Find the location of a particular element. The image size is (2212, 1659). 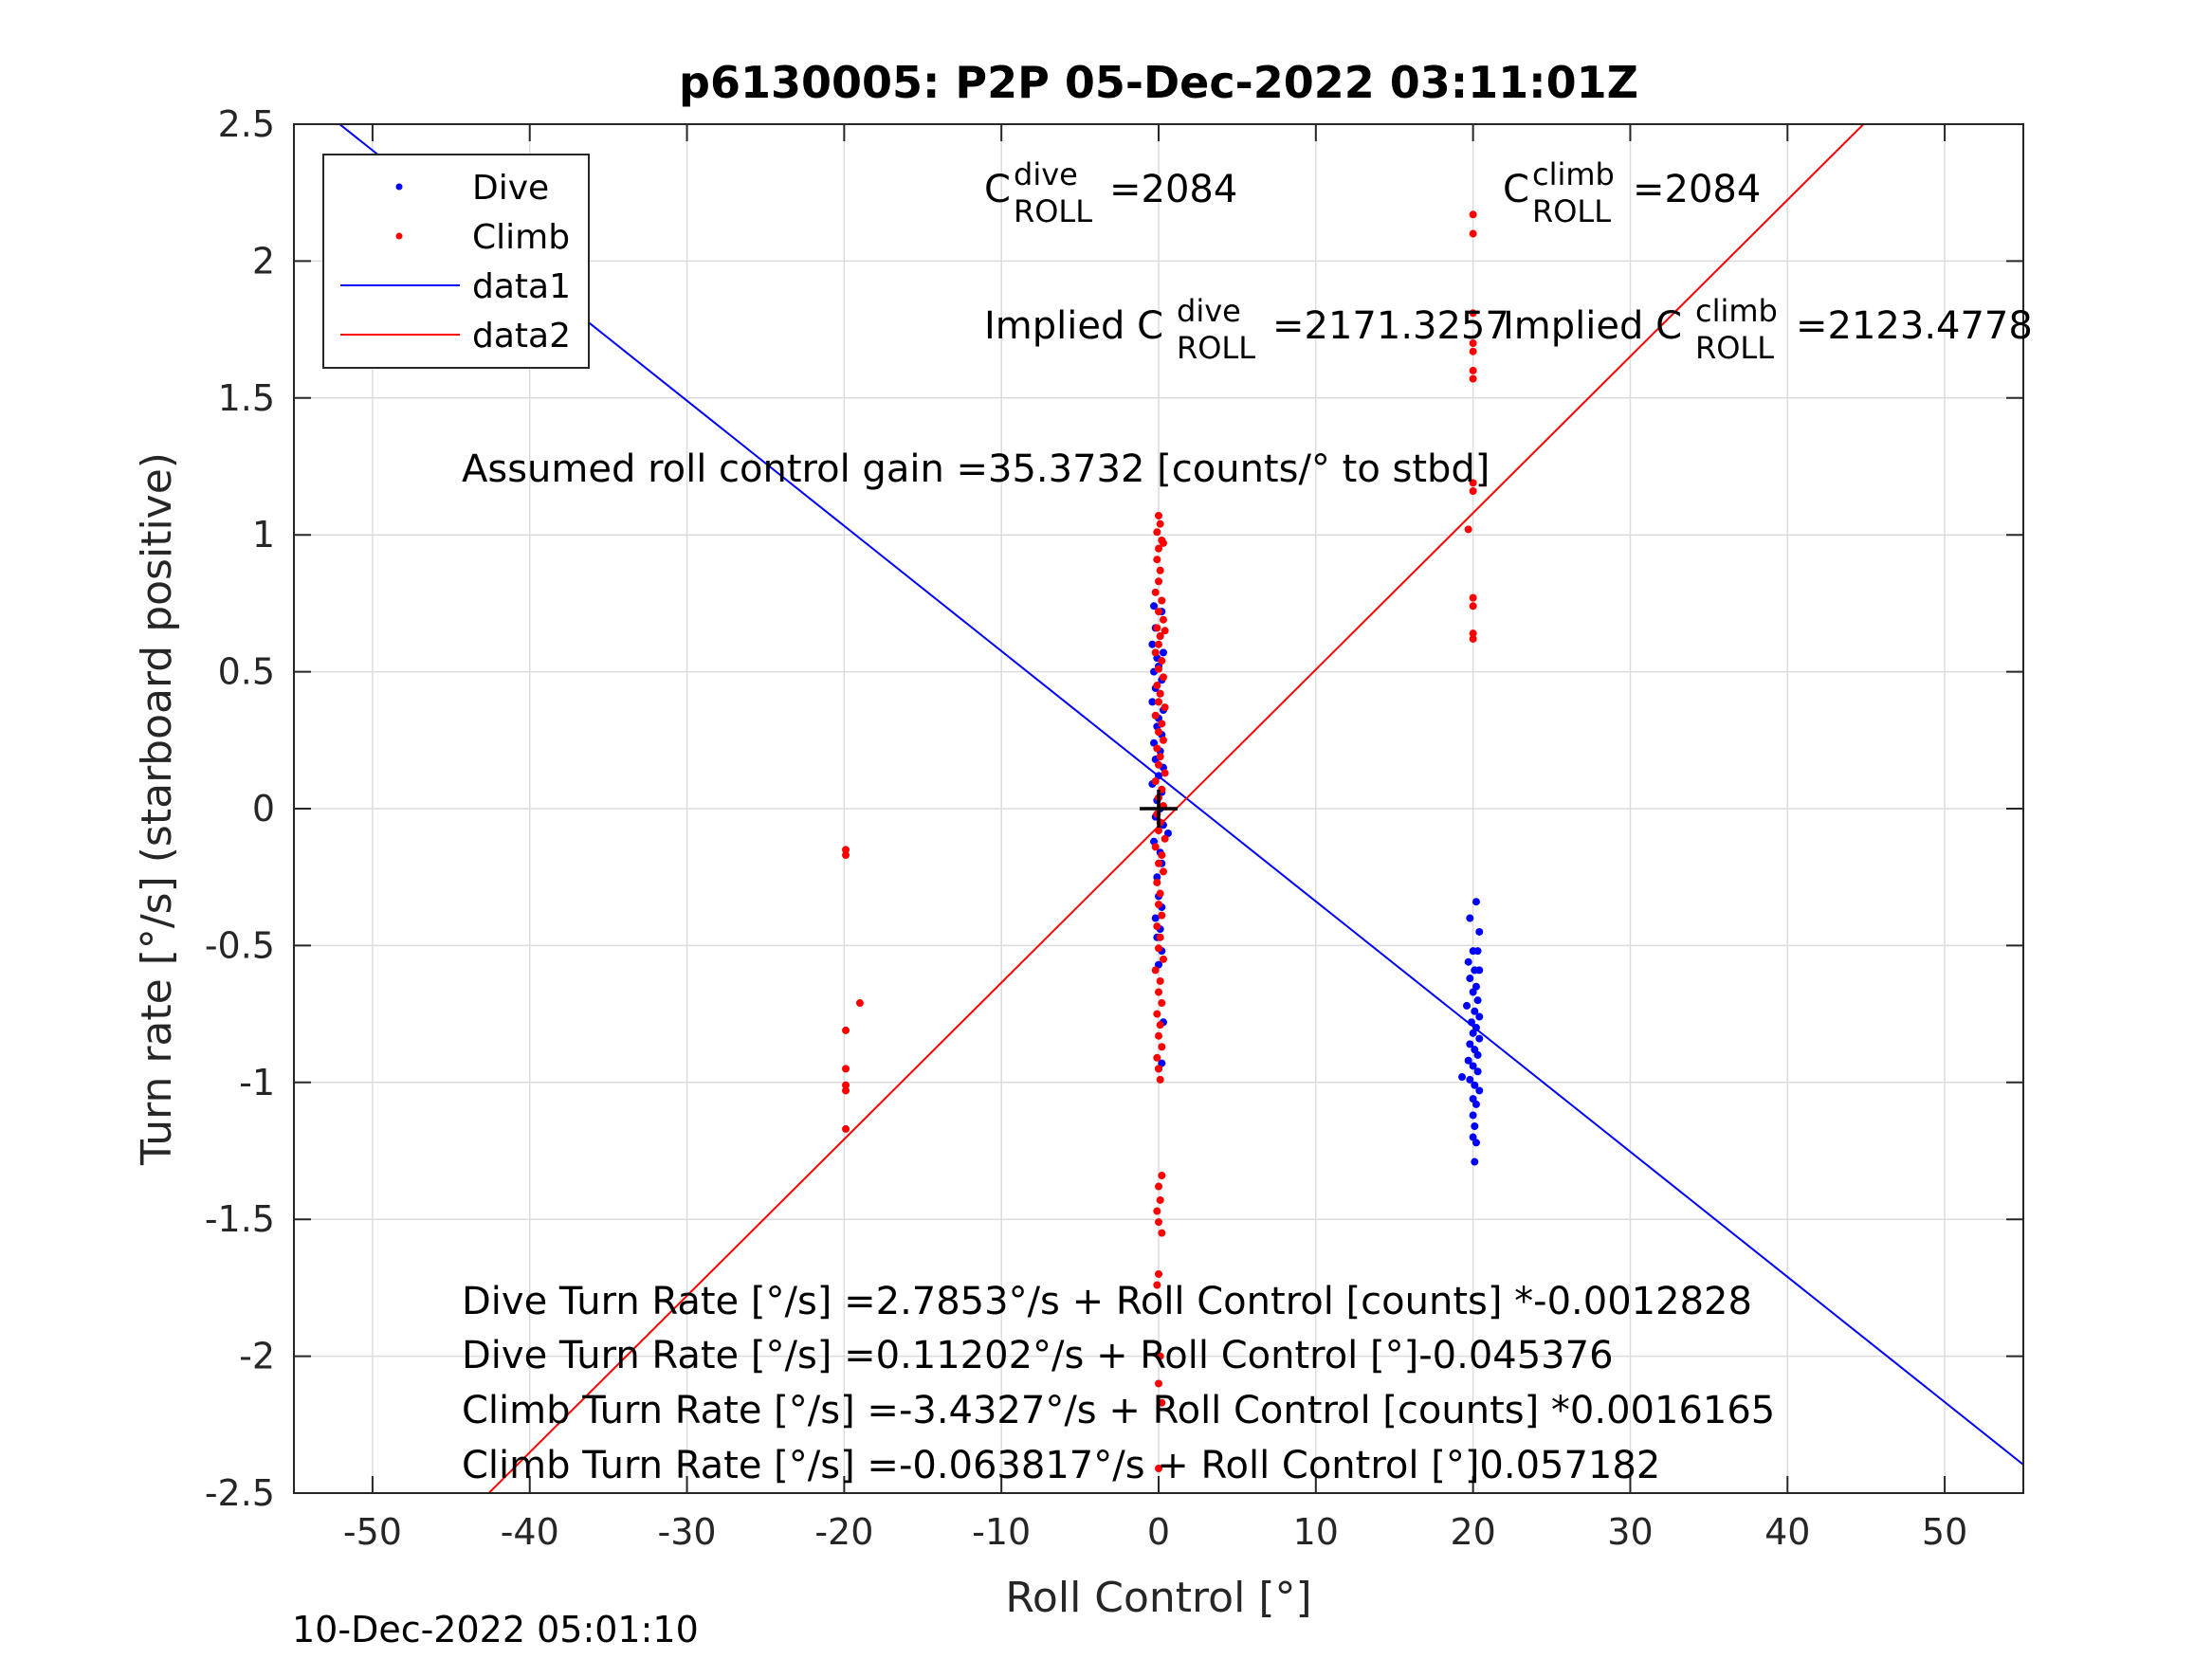

annotation-c-dive: C dive ROLL =2084 is located at coordinates (1110, 192).